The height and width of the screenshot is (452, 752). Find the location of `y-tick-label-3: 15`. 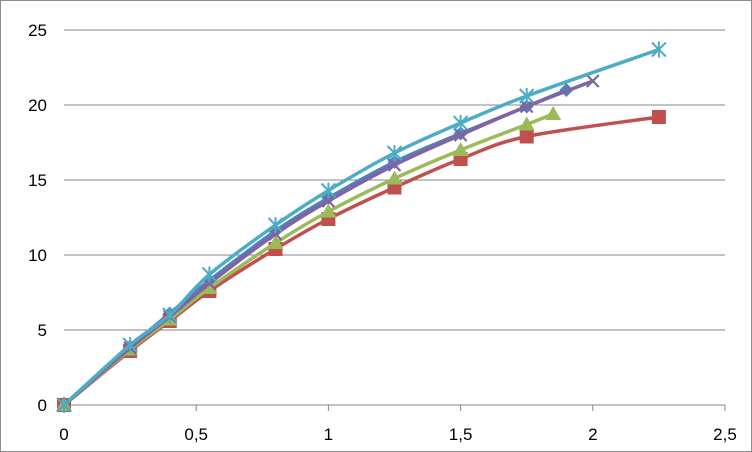

y-tick-label-3: 15 is located at coordinates (37, 180).